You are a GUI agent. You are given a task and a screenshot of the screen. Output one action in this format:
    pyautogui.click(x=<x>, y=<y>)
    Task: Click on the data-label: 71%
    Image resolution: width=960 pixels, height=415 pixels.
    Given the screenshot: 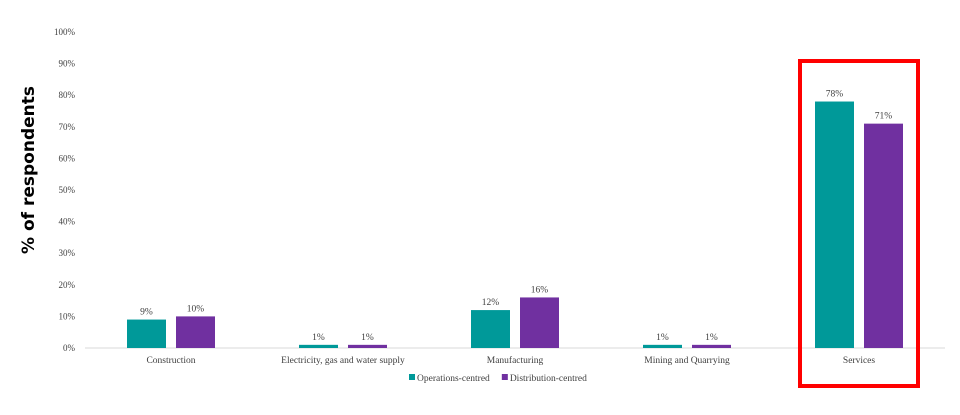 What is the action you would take?
    pyautogui.click(x=884, y=117)
    